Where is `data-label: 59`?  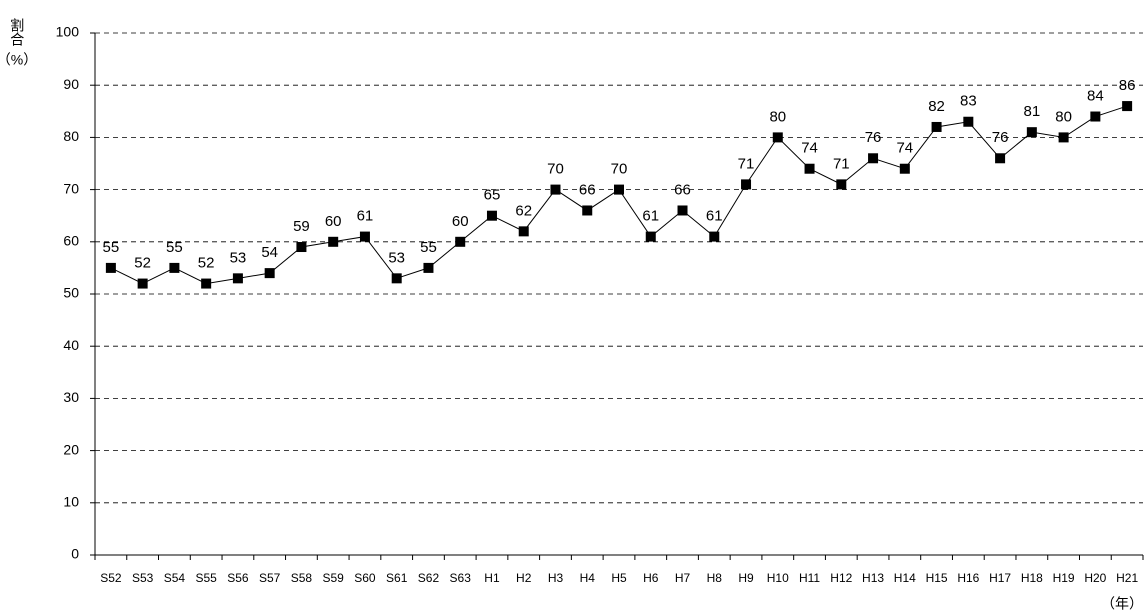 data-label: 59 is located at coordinates (301, 226).